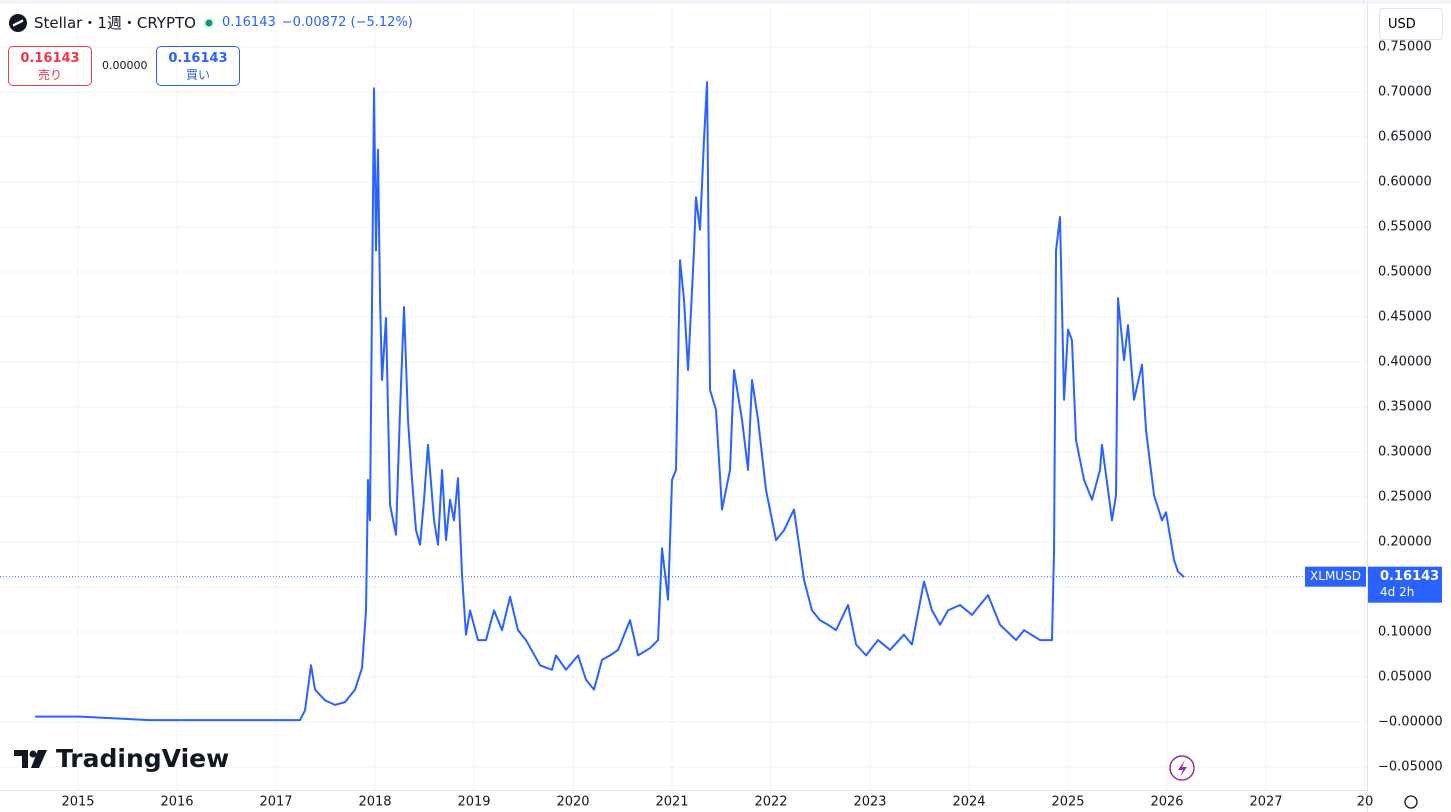 This screenshot has height=812, width=1451. What do you see at coordinates (1411, 802) in the screenshot?
I see `settings-icon` at bounding box center [1411, 802].